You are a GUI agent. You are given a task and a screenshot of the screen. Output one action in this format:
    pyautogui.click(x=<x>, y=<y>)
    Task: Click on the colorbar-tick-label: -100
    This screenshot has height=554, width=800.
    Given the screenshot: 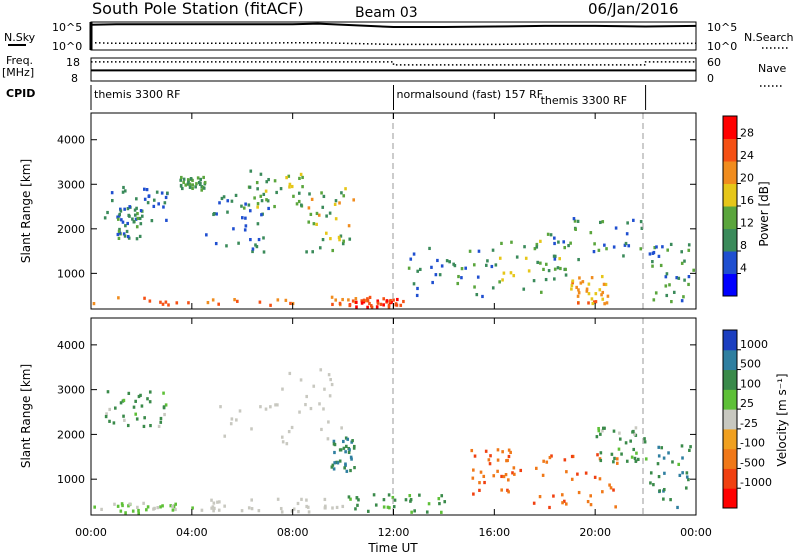 What is the action you would take?
    pyautogui.click(x=752, y=443)
    